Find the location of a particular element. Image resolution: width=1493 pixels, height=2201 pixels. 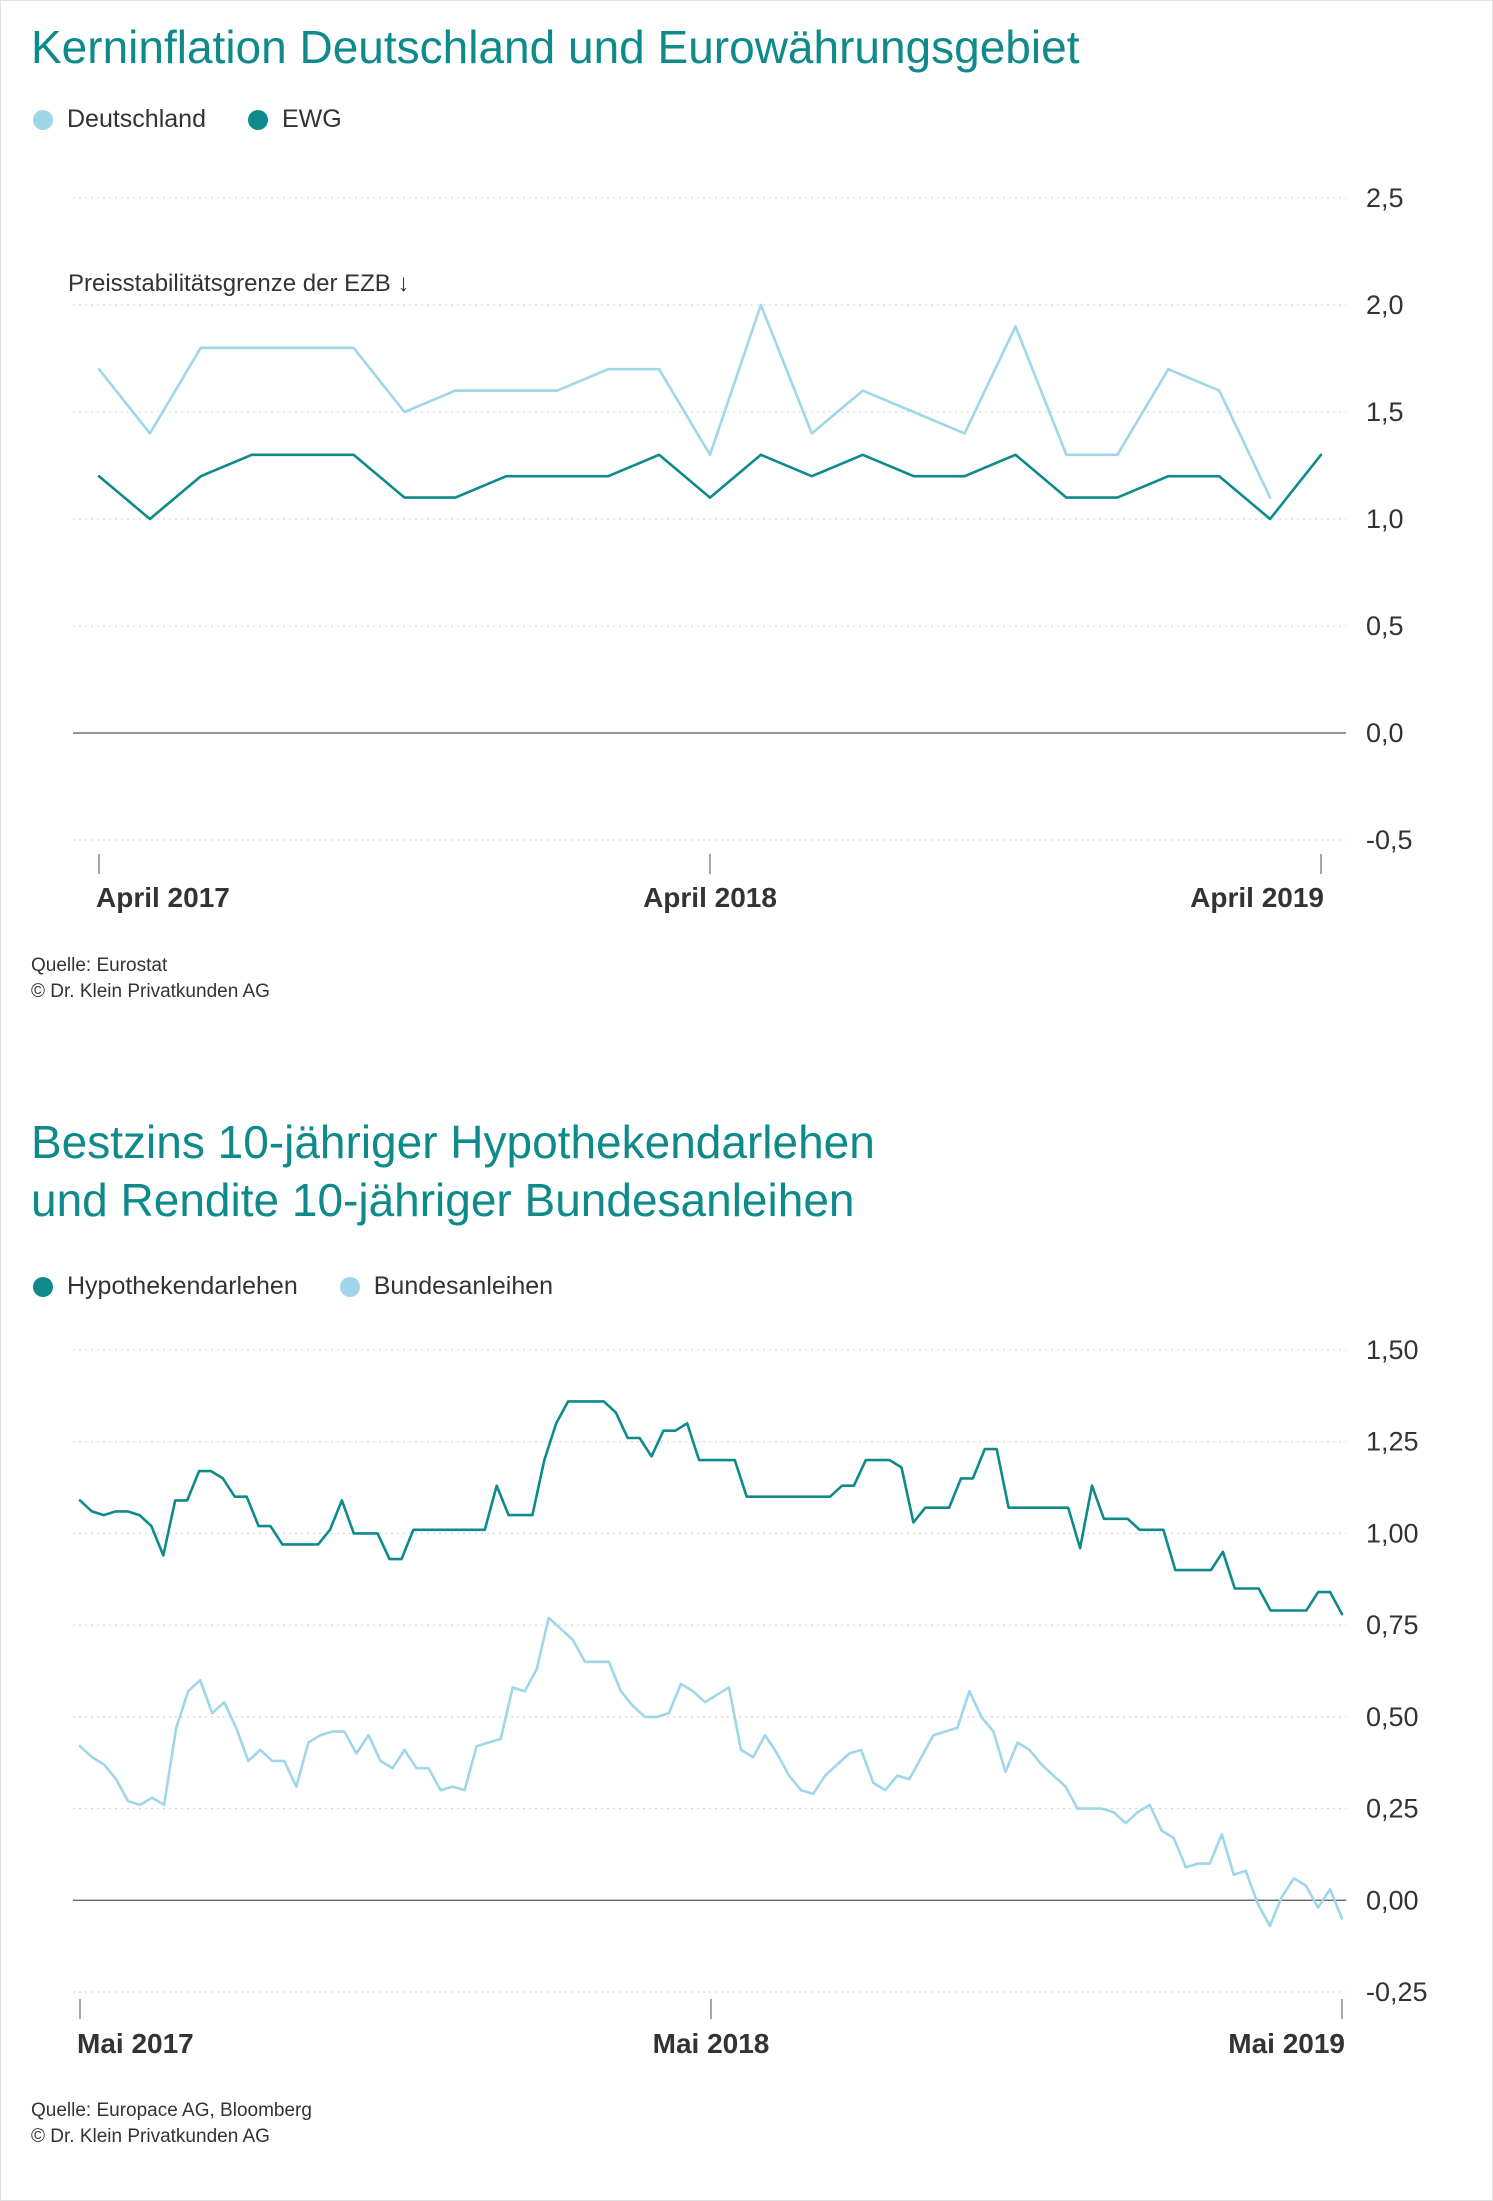

legend-dot-deutschland is located at coordinates (43, 119).